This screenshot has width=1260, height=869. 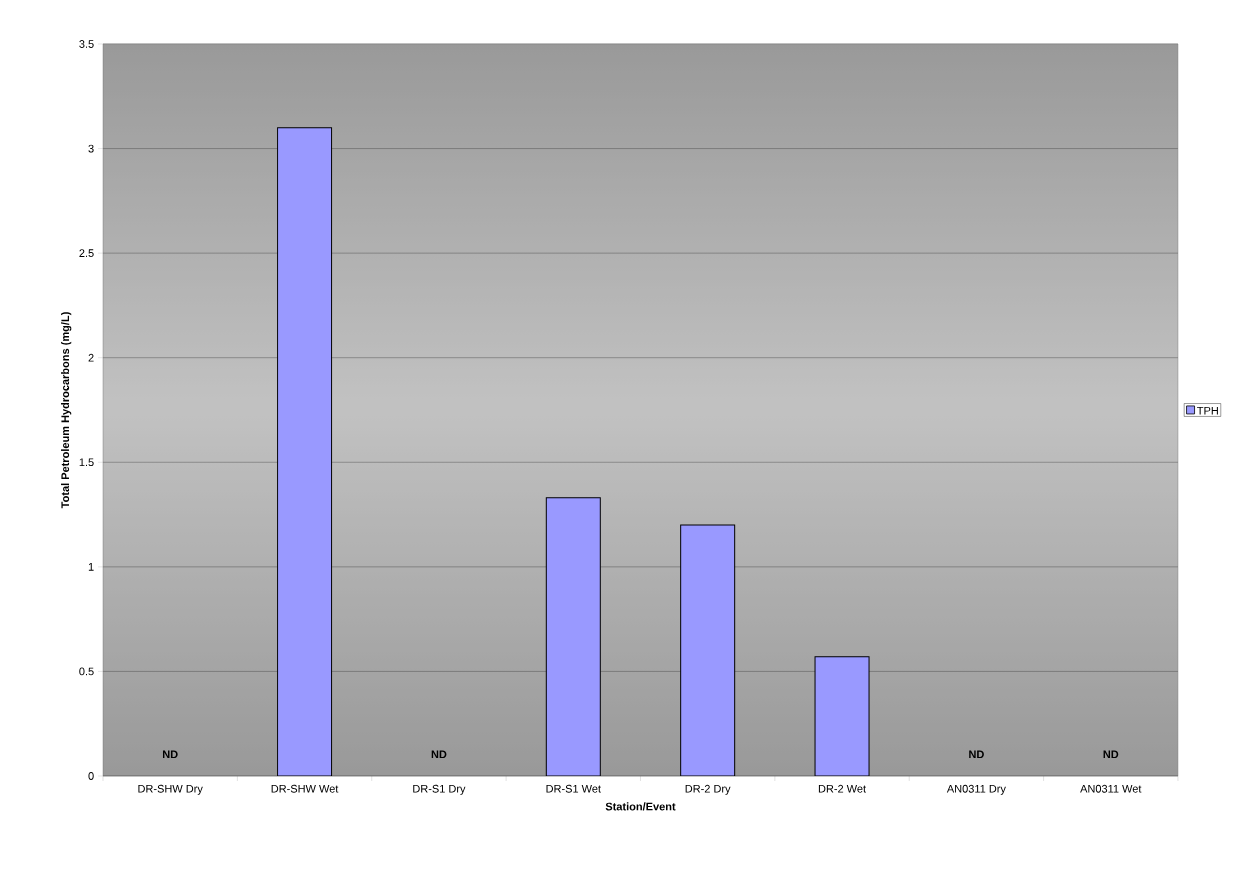 I want to click on x-tick-label: AN0311 Dry, so click(x=976, y=789).